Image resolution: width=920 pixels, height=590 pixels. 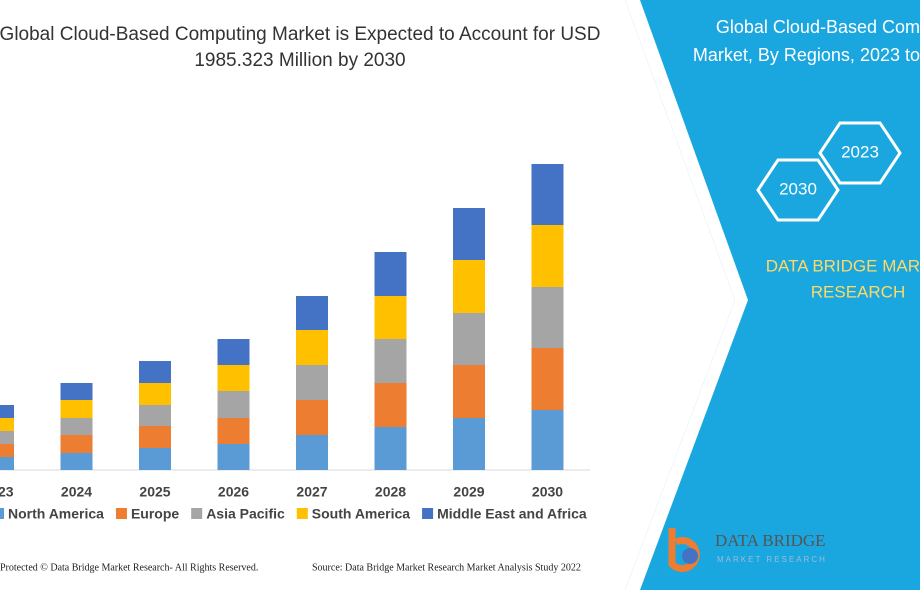 I want to click on panel-title: Global Cloud-Based Com, so click(x=818, y=27).